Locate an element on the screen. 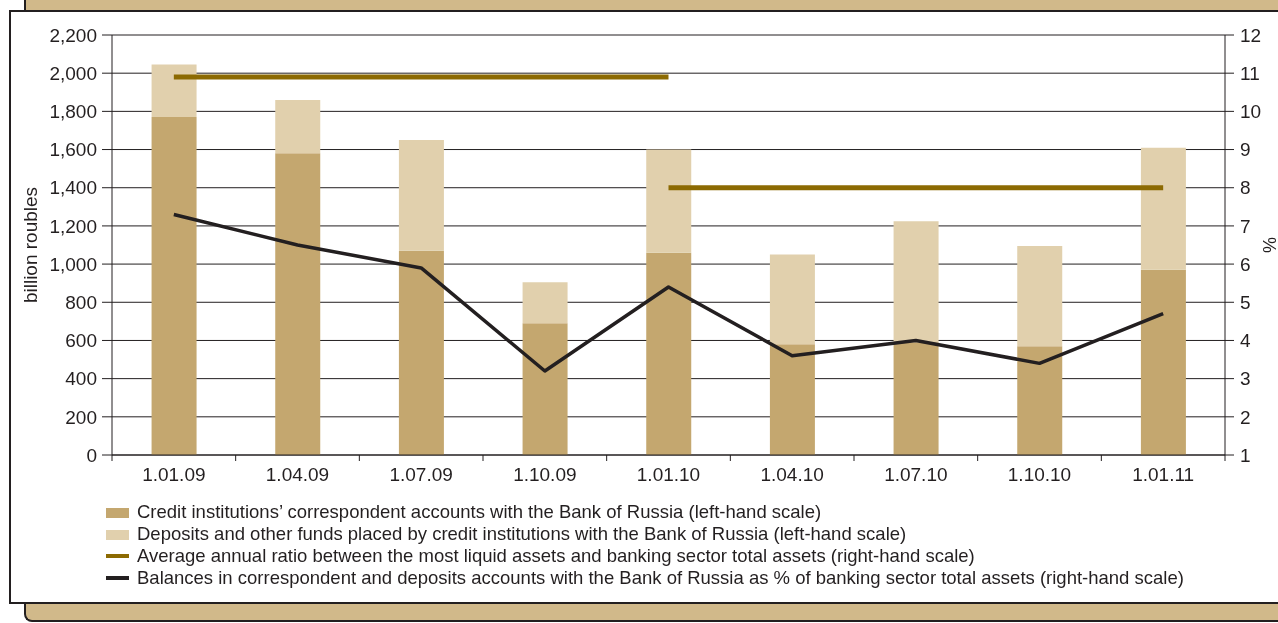  legend-label: Balances in correspondent and deposits accounts with the Bank of Russia as % of banking sector total assets (right-hand scale) is located at coordinates (660, 577).